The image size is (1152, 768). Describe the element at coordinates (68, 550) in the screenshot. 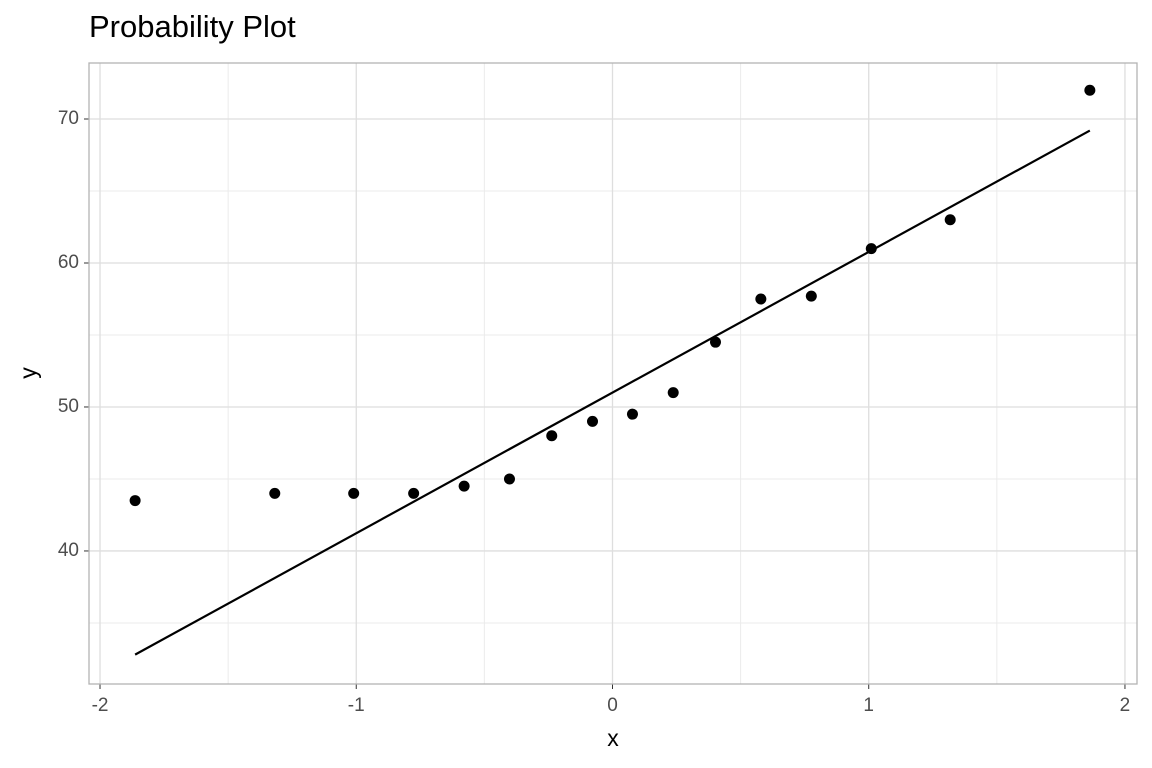

I see `y-tick-label: 40` at that location.